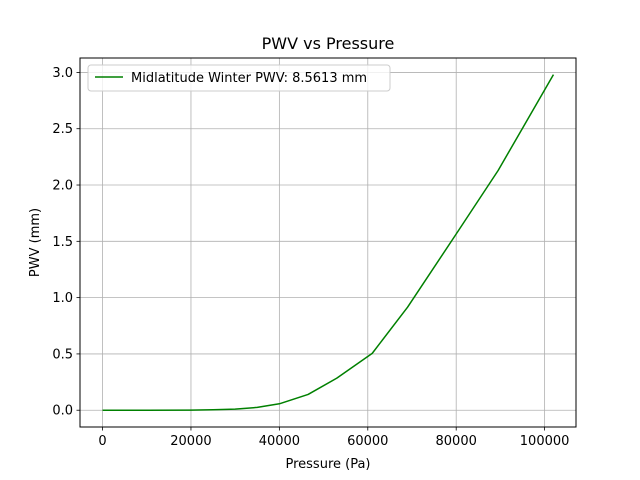 This screenshot has height=480, width=640. I want to click on x-tick-label: 20000, so click(190, 441).